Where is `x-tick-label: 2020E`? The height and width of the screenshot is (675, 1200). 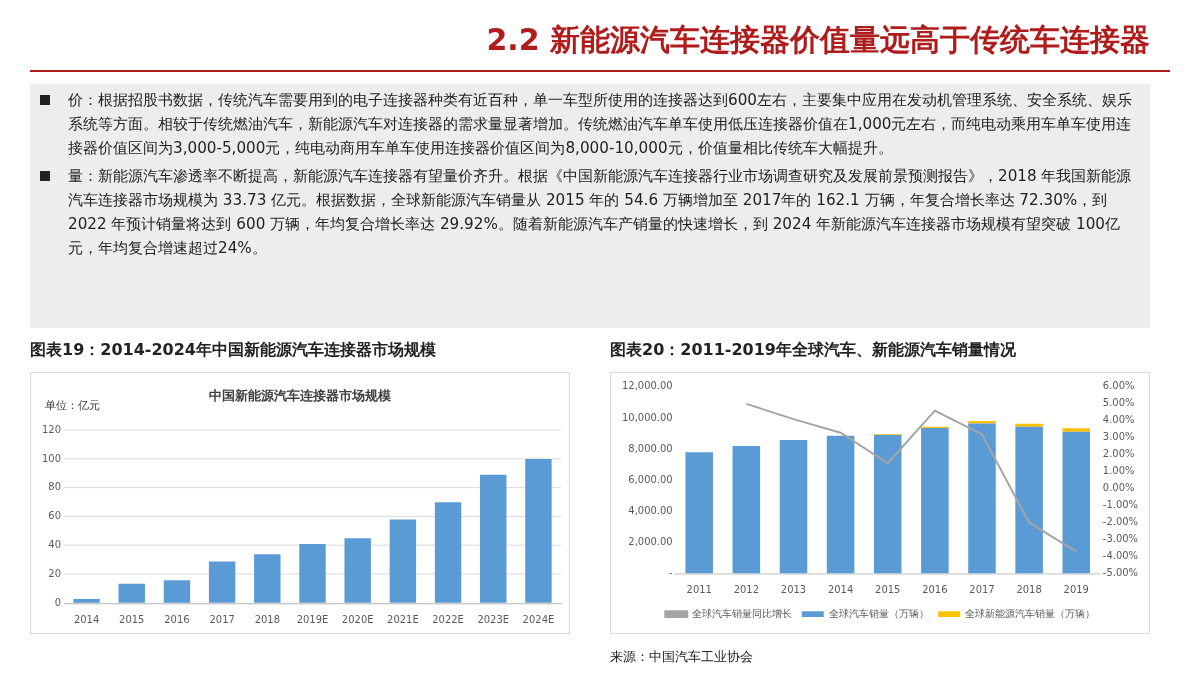
x-tick-label: 2020E is located at coordinates (357, 619).